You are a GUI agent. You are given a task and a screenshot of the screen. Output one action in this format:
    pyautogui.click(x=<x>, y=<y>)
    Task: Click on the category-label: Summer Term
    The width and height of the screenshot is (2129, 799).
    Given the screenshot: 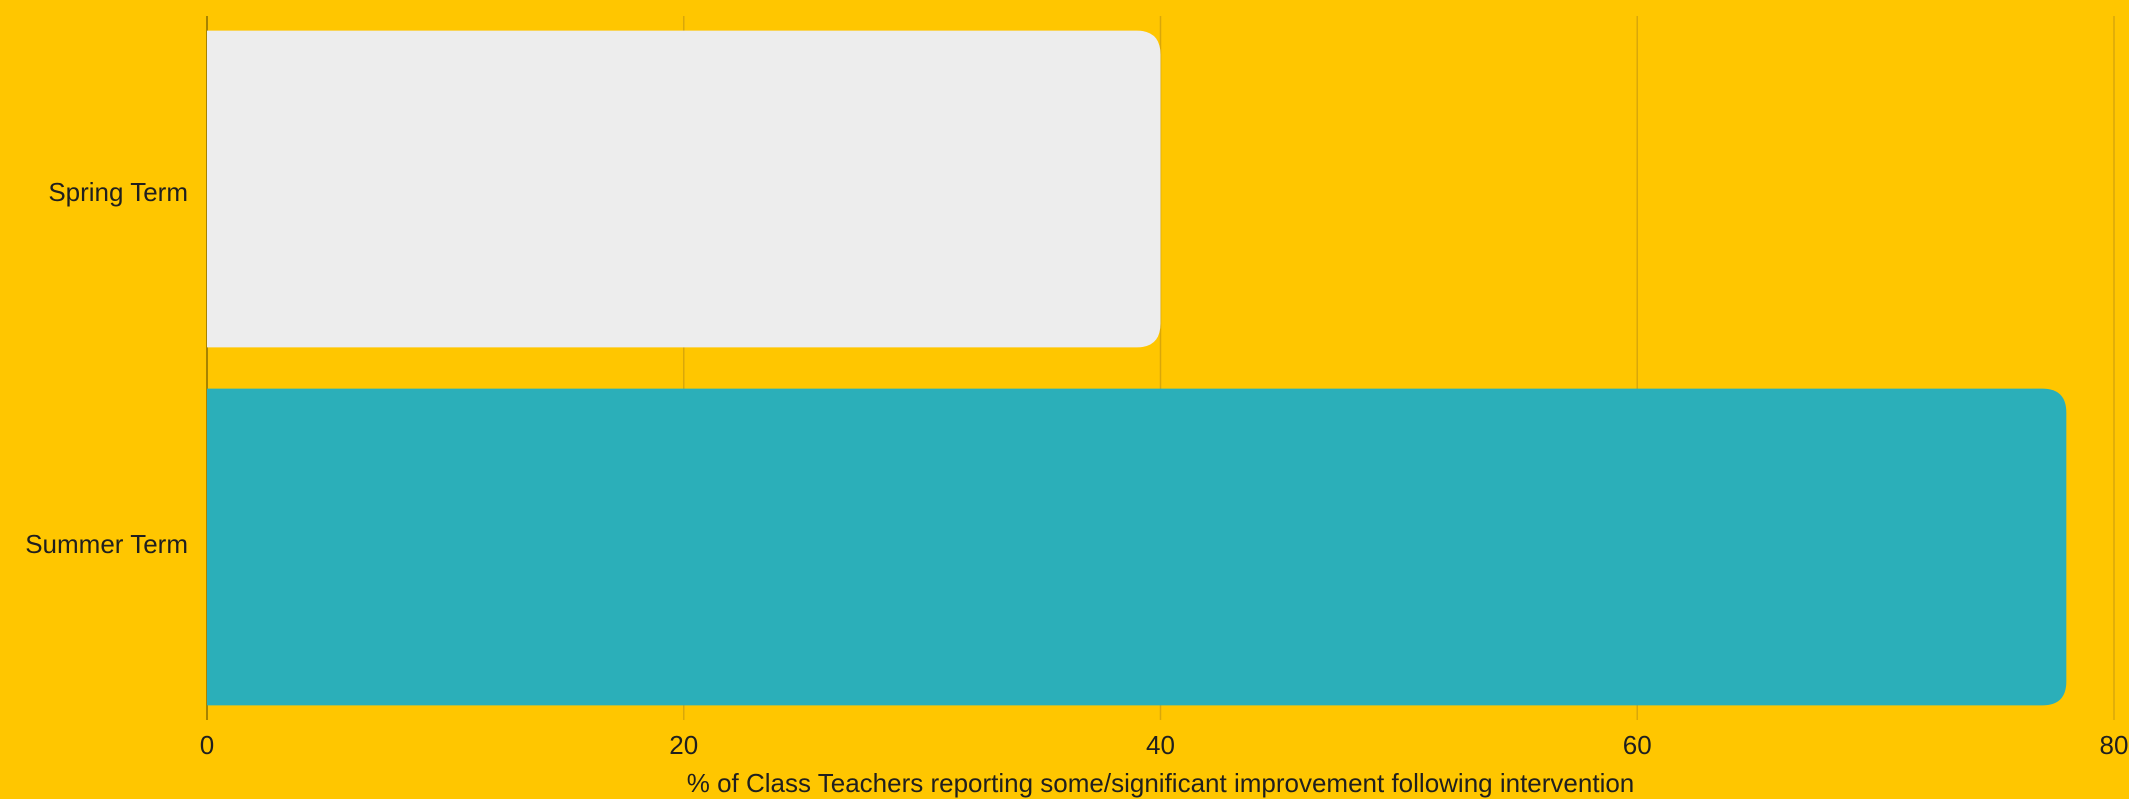 What is the action you would take?
    pyautogui.click(x=106, y=544)
    